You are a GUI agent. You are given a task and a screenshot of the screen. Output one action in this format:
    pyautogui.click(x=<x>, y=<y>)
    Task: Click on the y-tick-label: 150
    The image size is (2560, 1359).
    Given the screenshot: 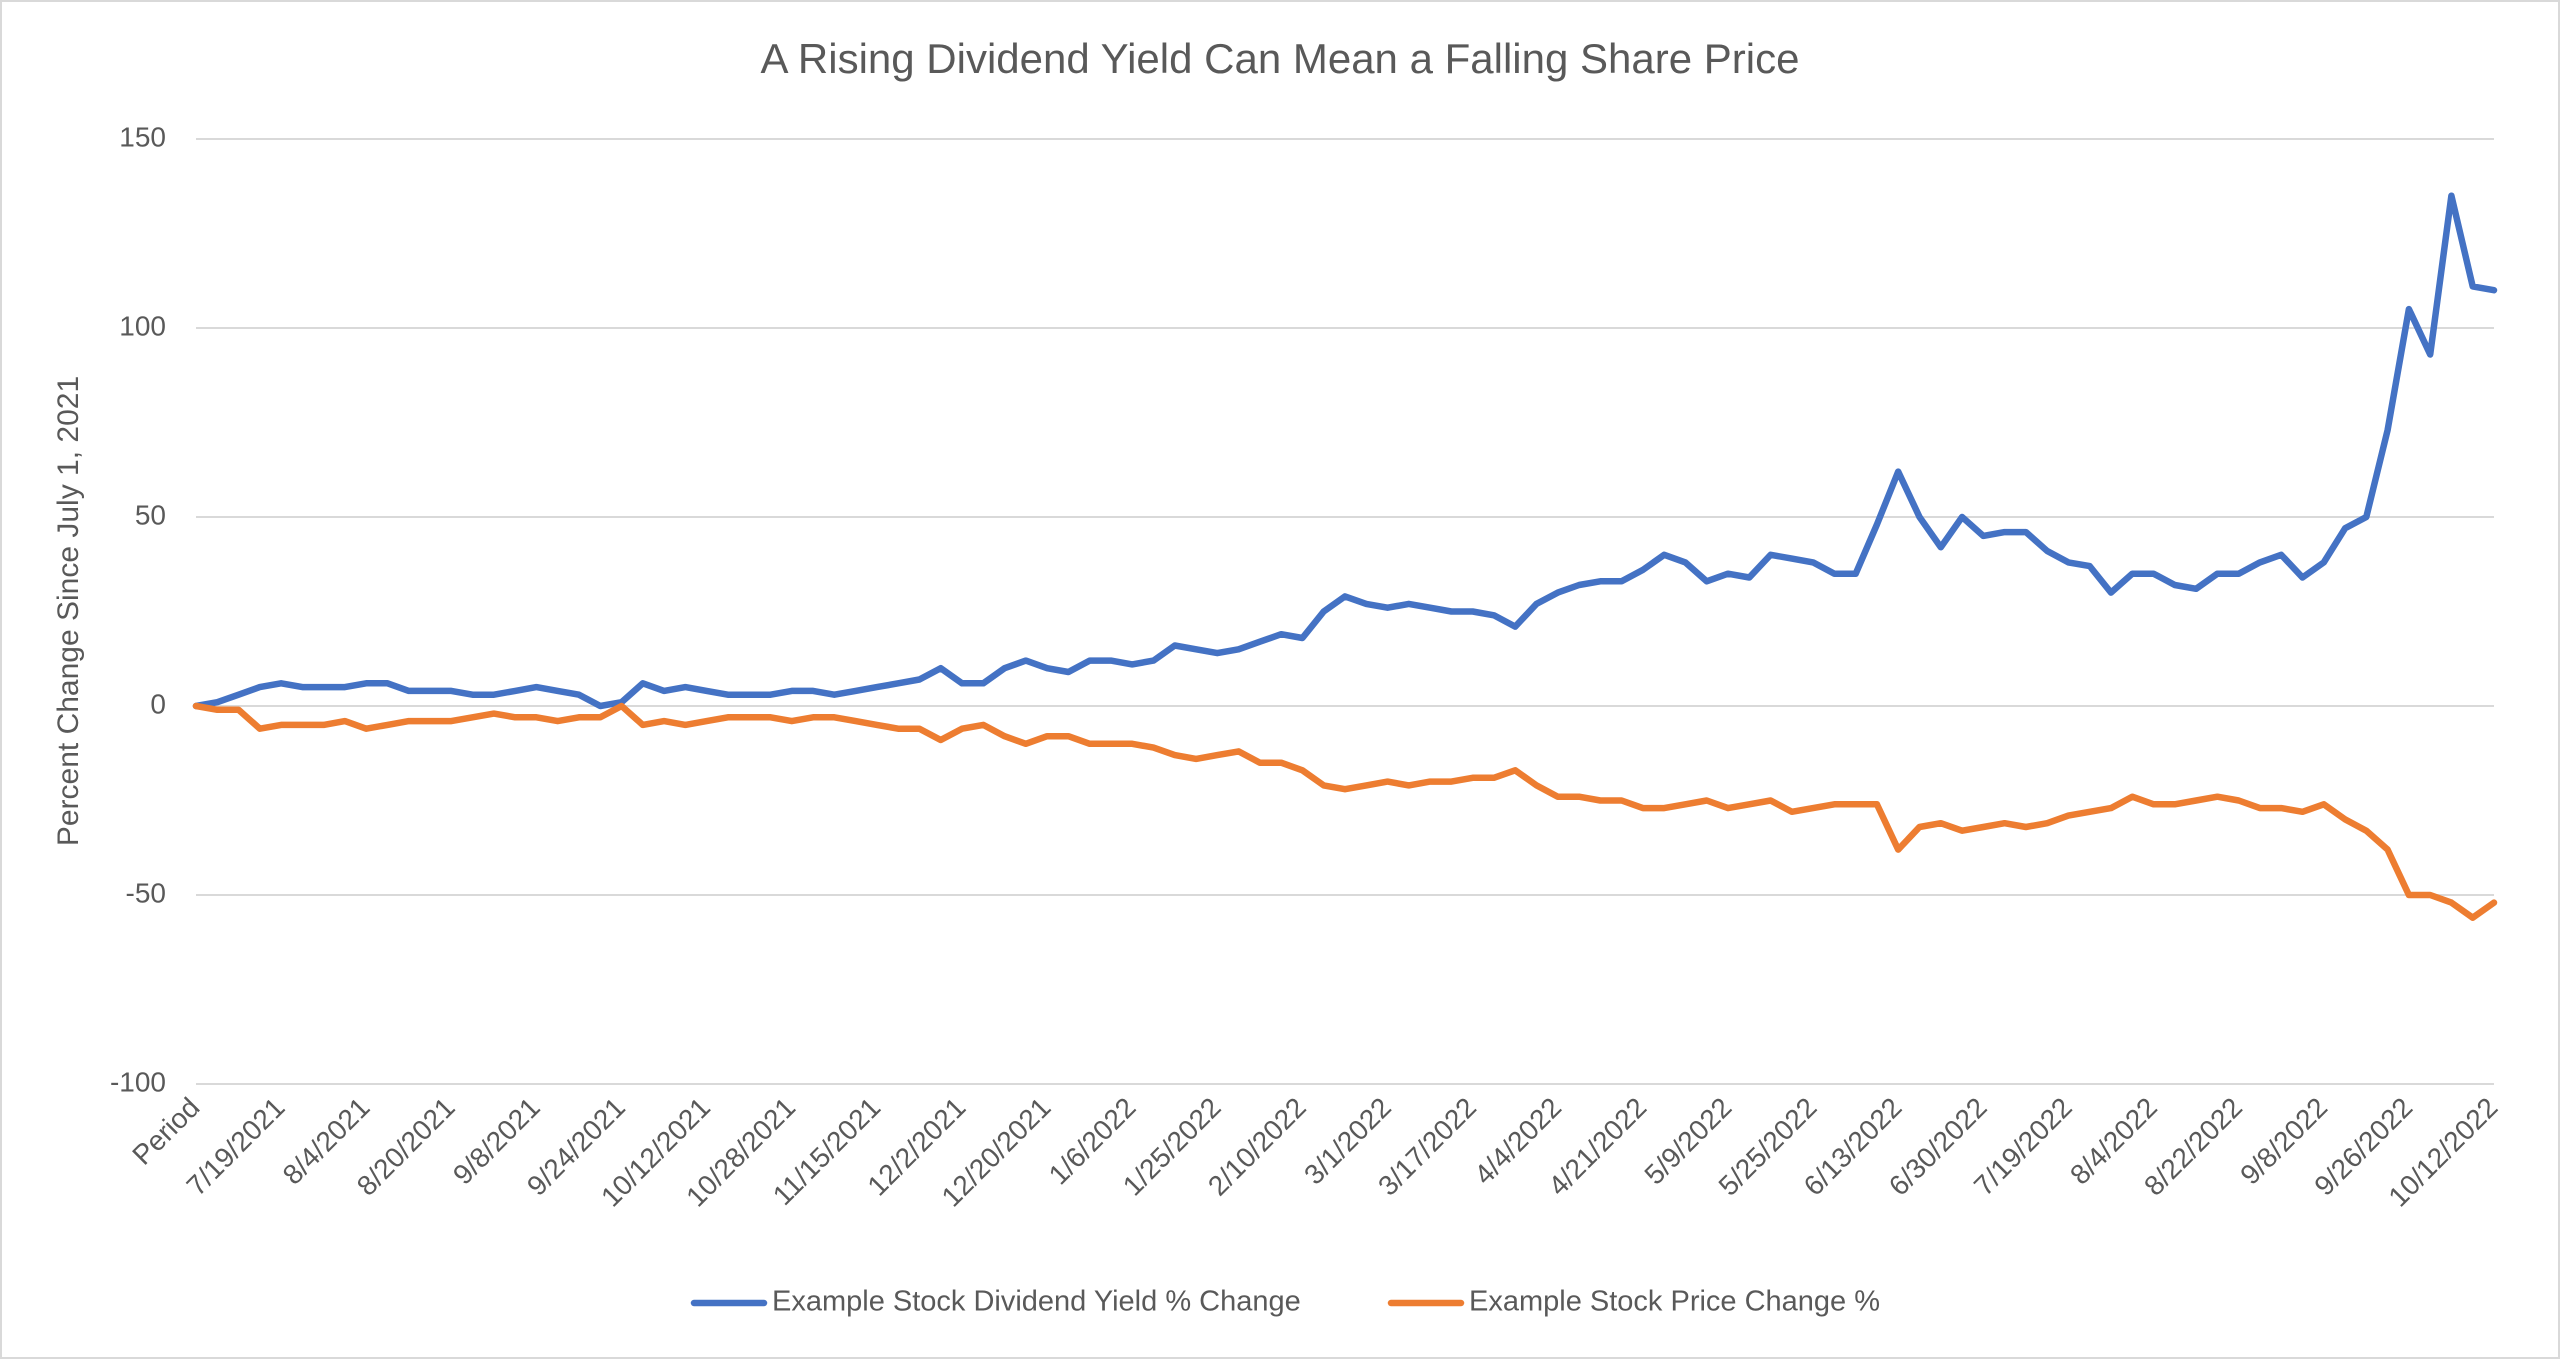 What is the action you would take?
    pyautogui.click(x=142, y=136)
    